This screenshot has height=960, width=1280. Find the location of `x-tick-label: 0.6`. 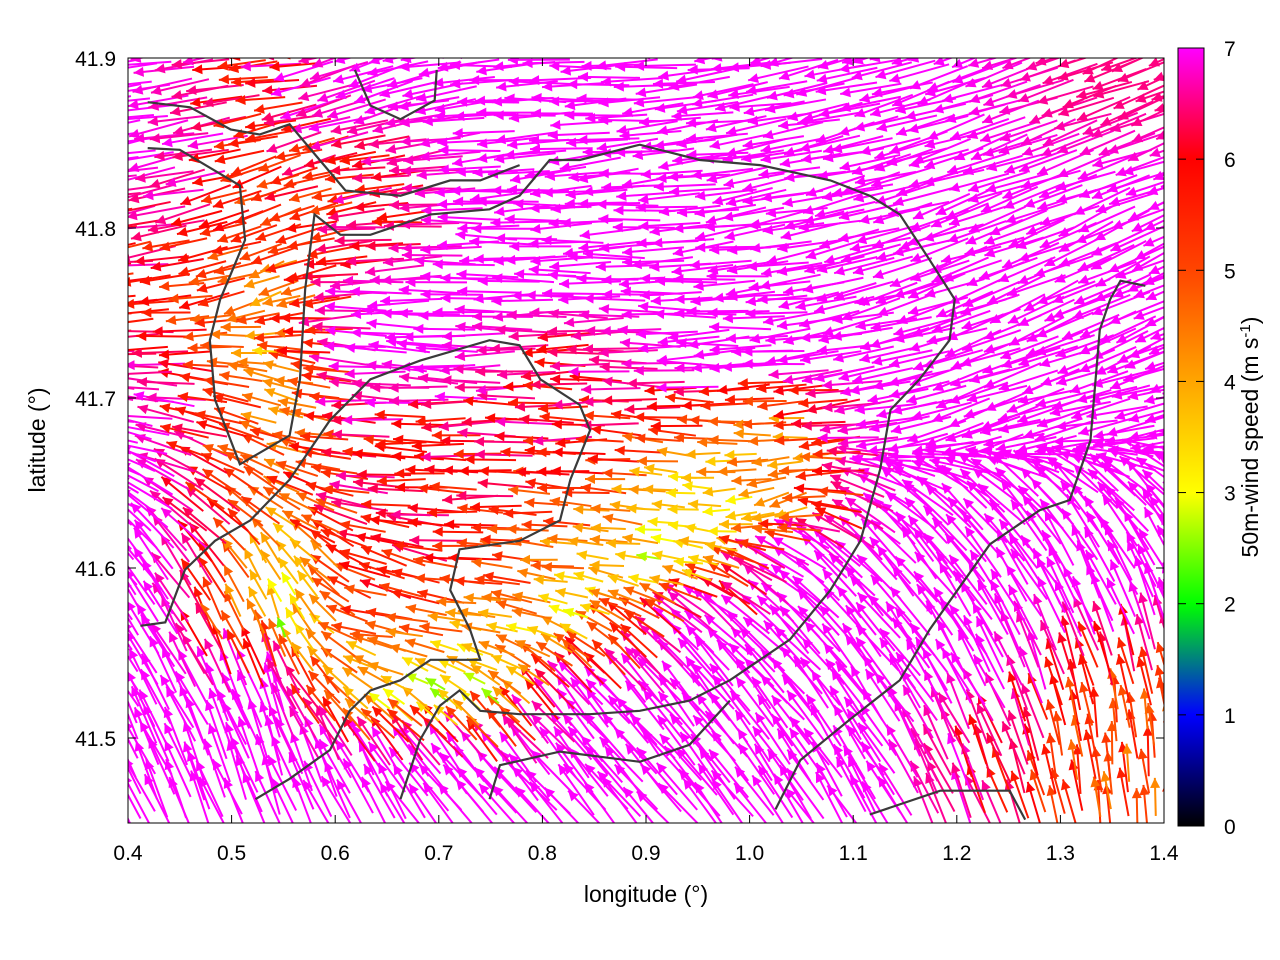

x-tick-label: 0.6 is located at coordinates (335, 853).